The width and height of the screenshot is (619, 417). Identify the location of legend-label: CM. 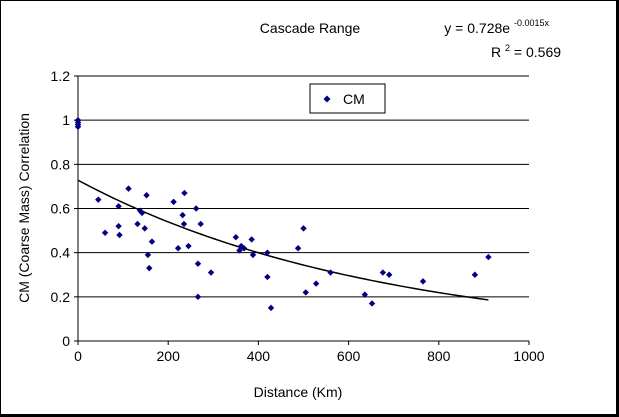
(354, 99).